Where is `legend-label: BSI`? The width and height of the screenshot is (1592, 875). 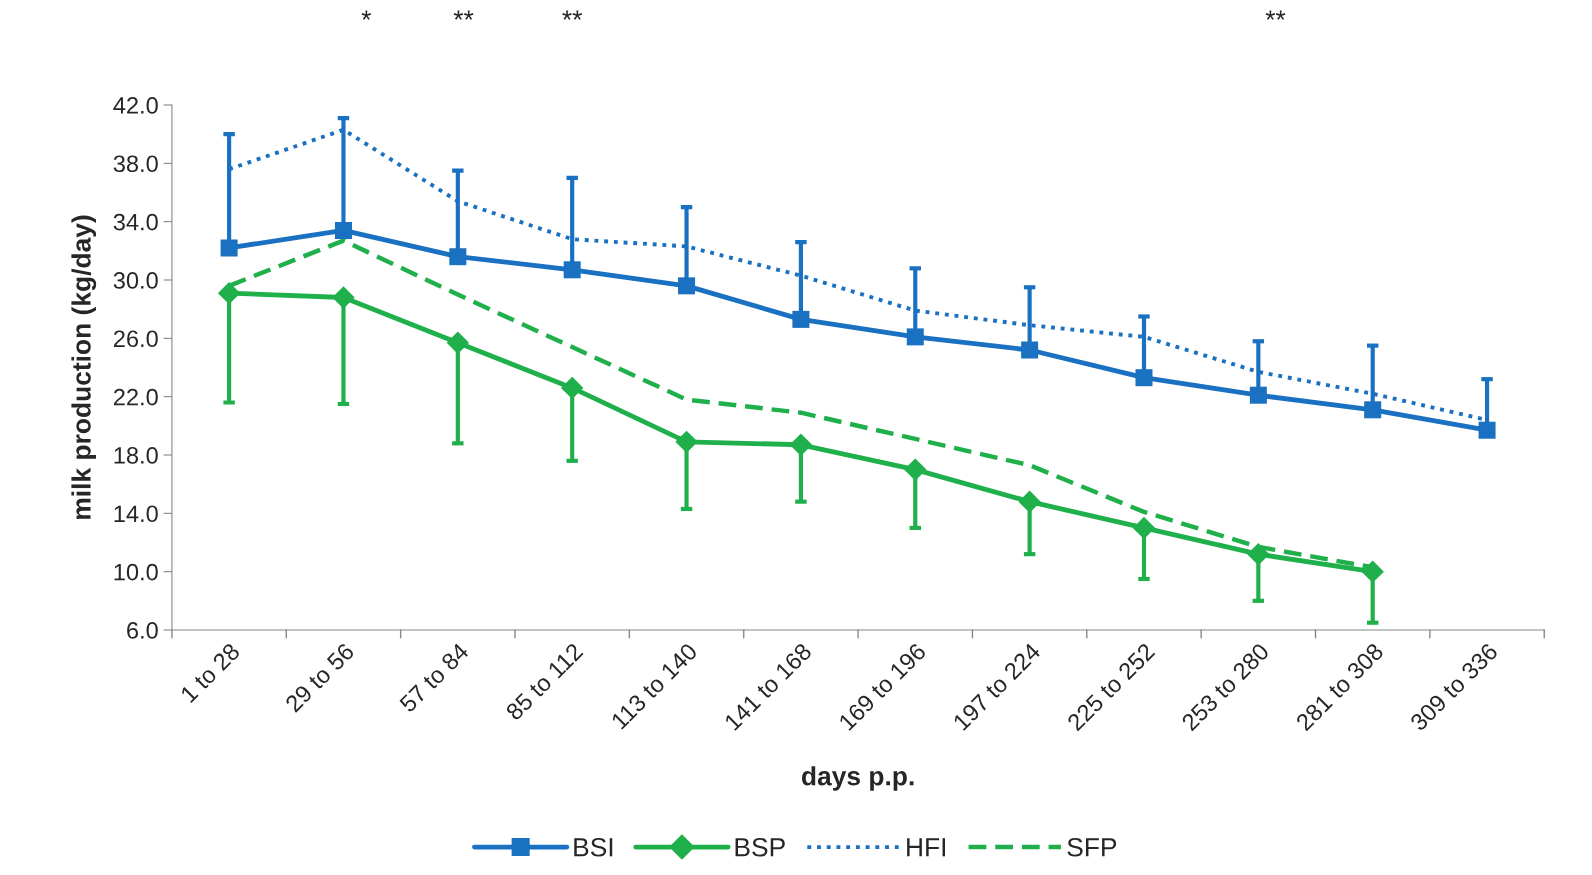
legend-label: BSI is located at coordinates (593, 847).